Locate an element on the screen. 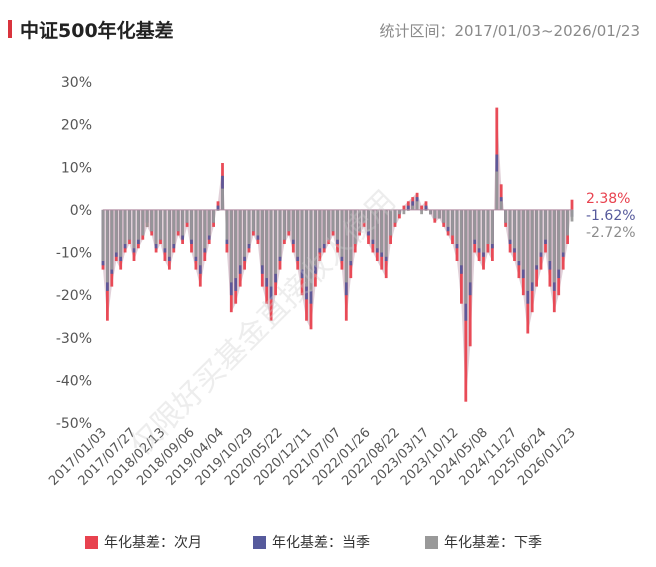  legend-item-current-quarter: 年化基差：当季 is located at coordinates (311, 542).